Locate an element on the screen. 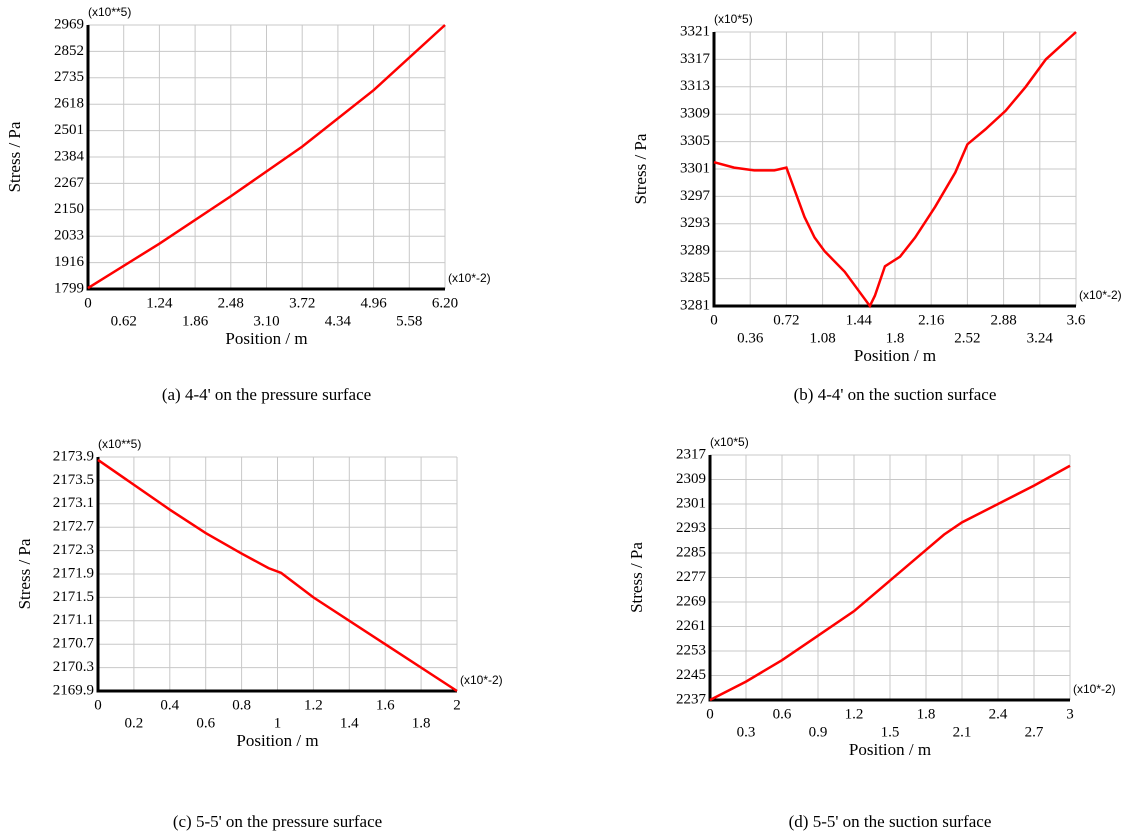  y-tick-label: 3297 is located at coordinates (695, 196).